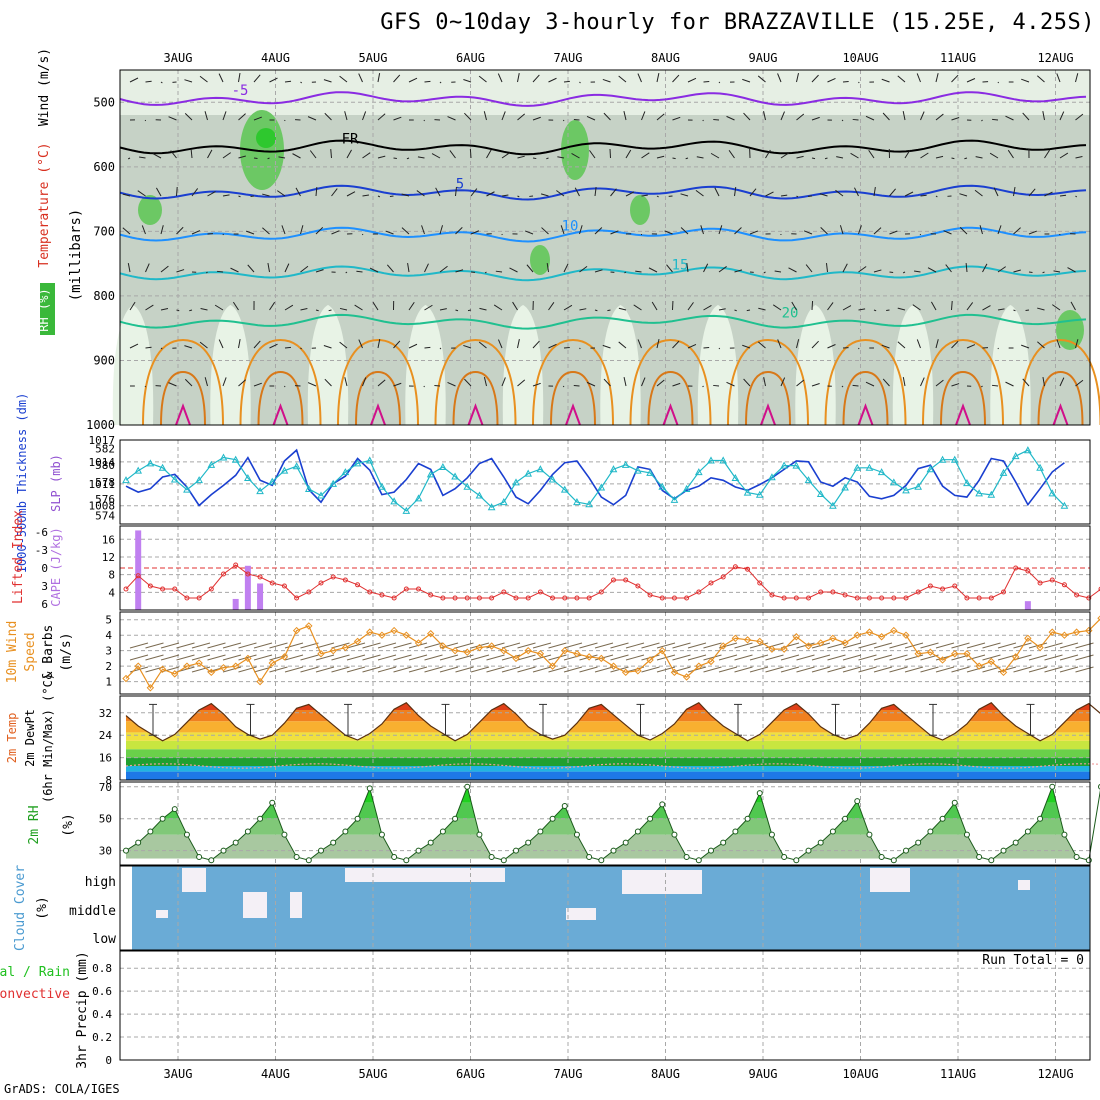 The width and height of the screenshot is (1100, 1100). Describe the element at coordinates (66, 651) in the screenshot. I see `wind-axis-label: (m/s)` at that location.